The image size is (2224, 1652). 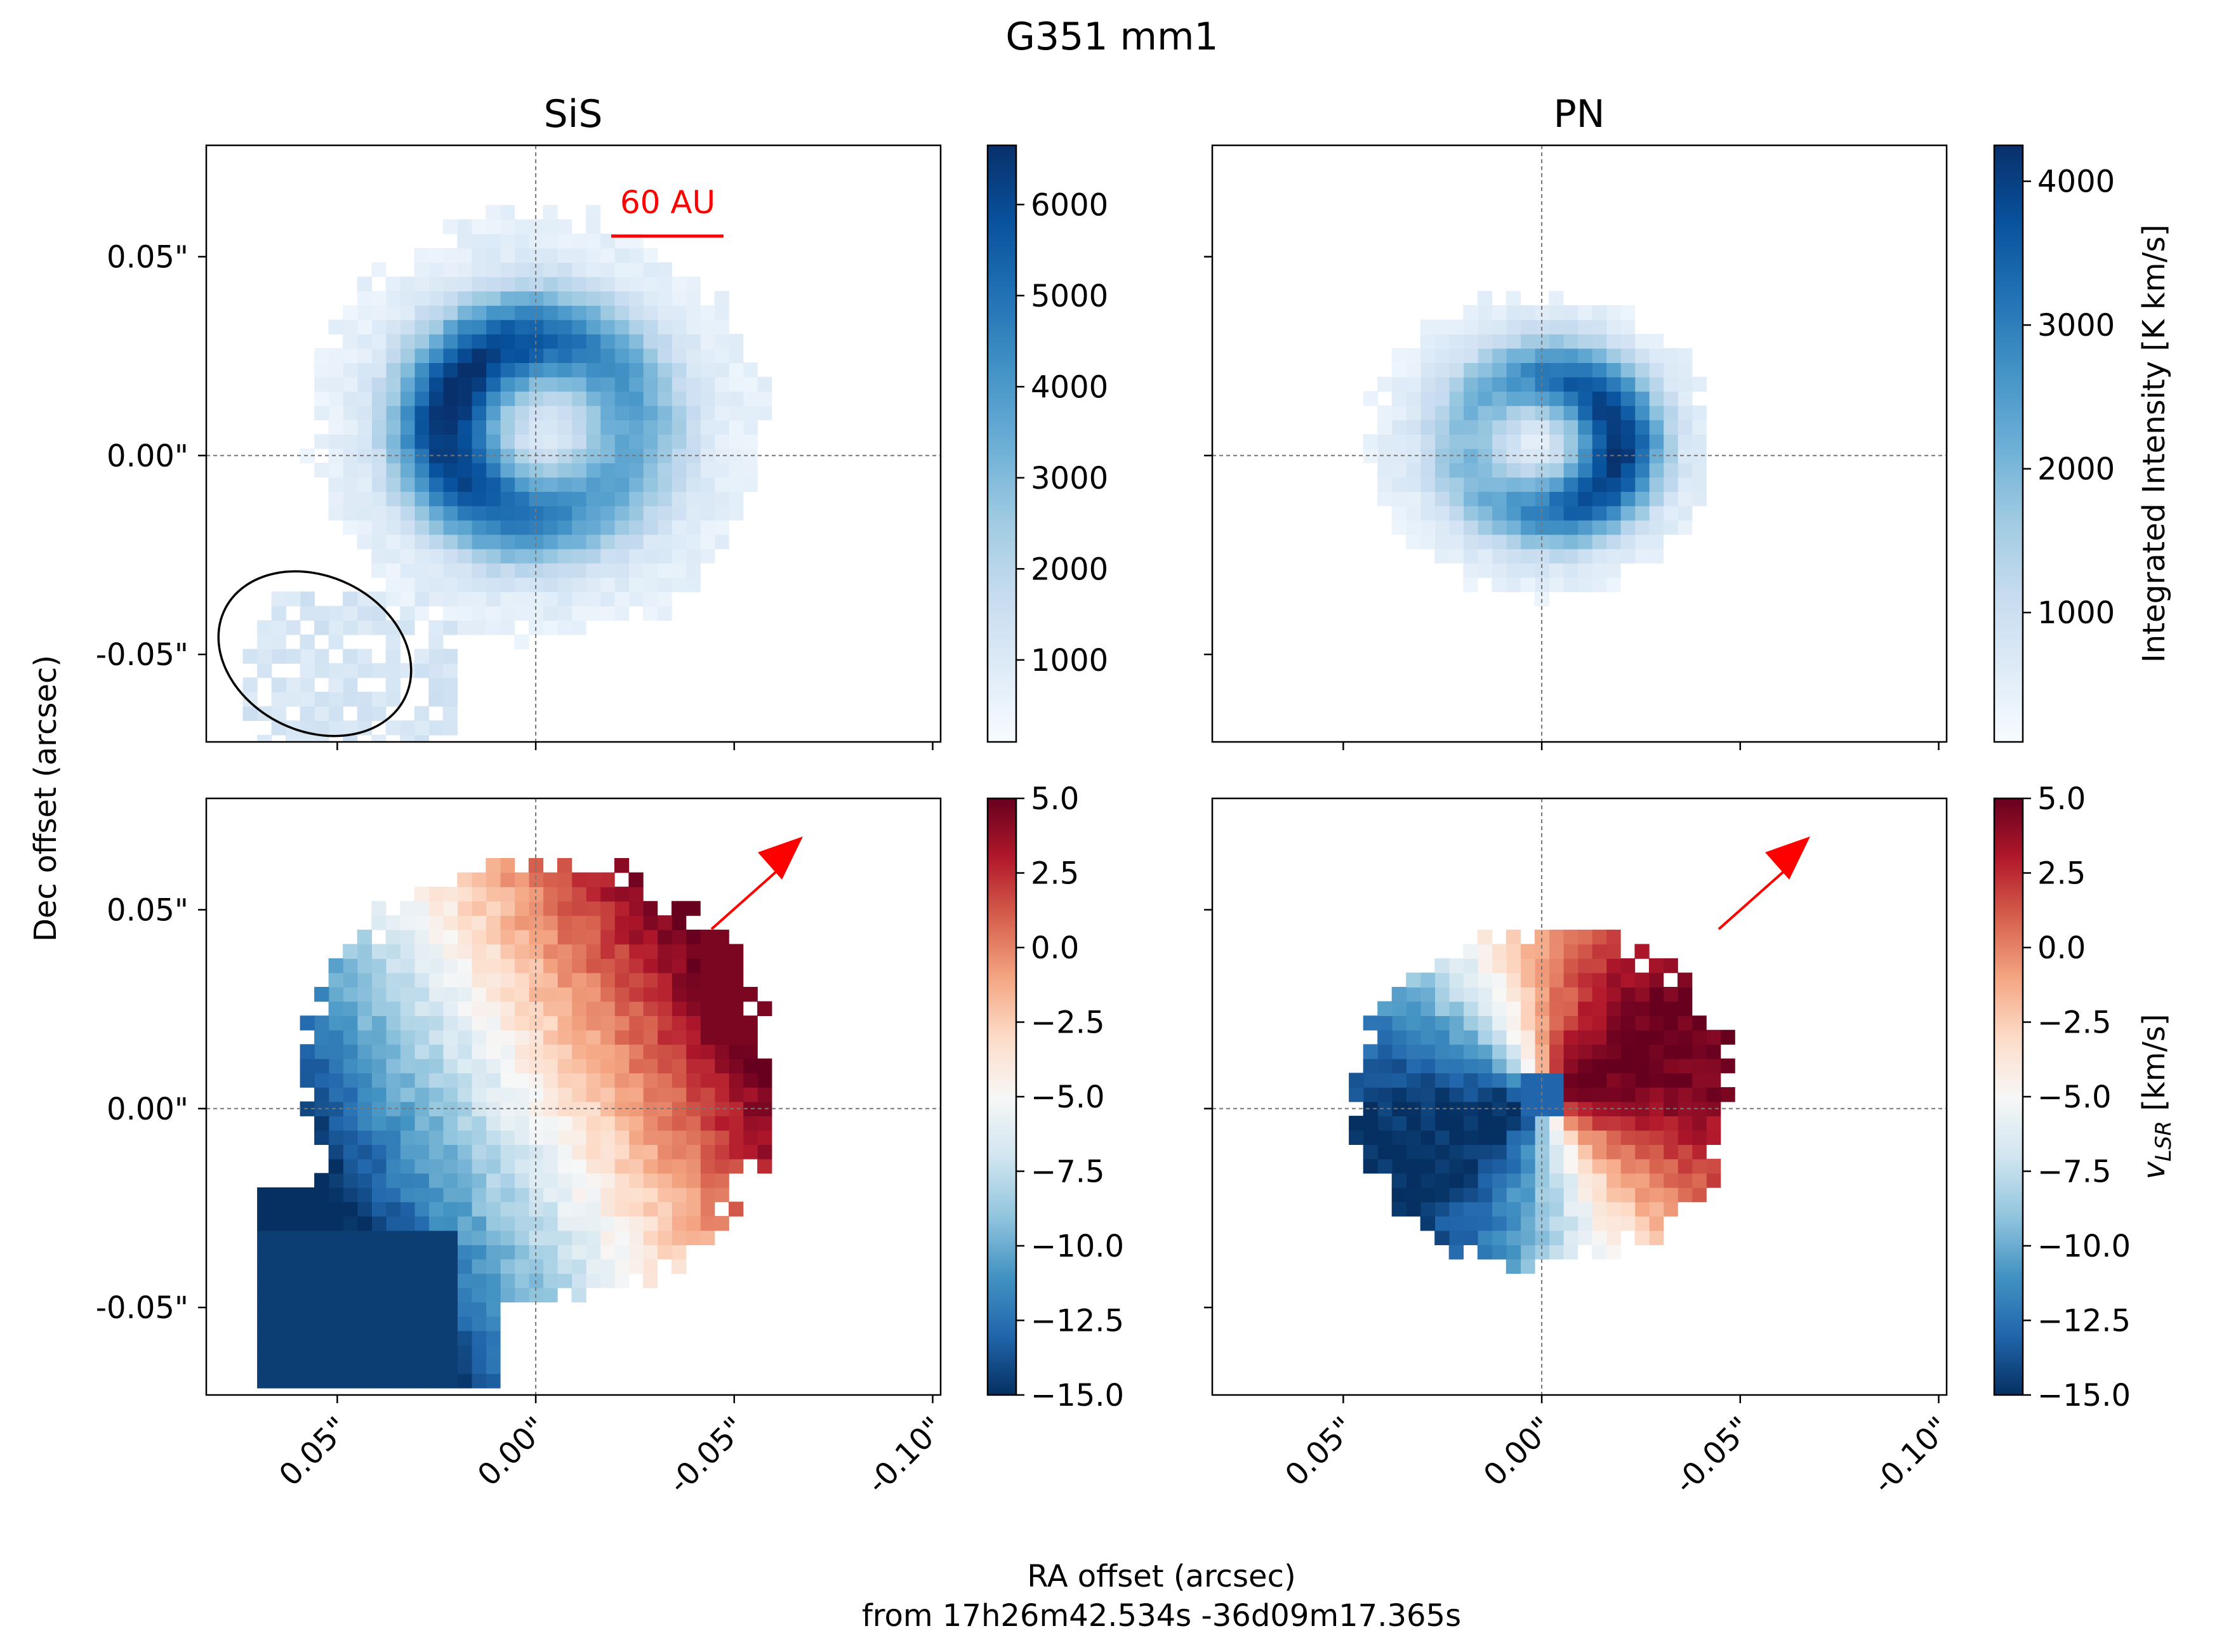 What do you see at coordinates (148, 910) in the screenshot?
I see `y-tick-label: 0.05"` at bounding box center [148, 910].